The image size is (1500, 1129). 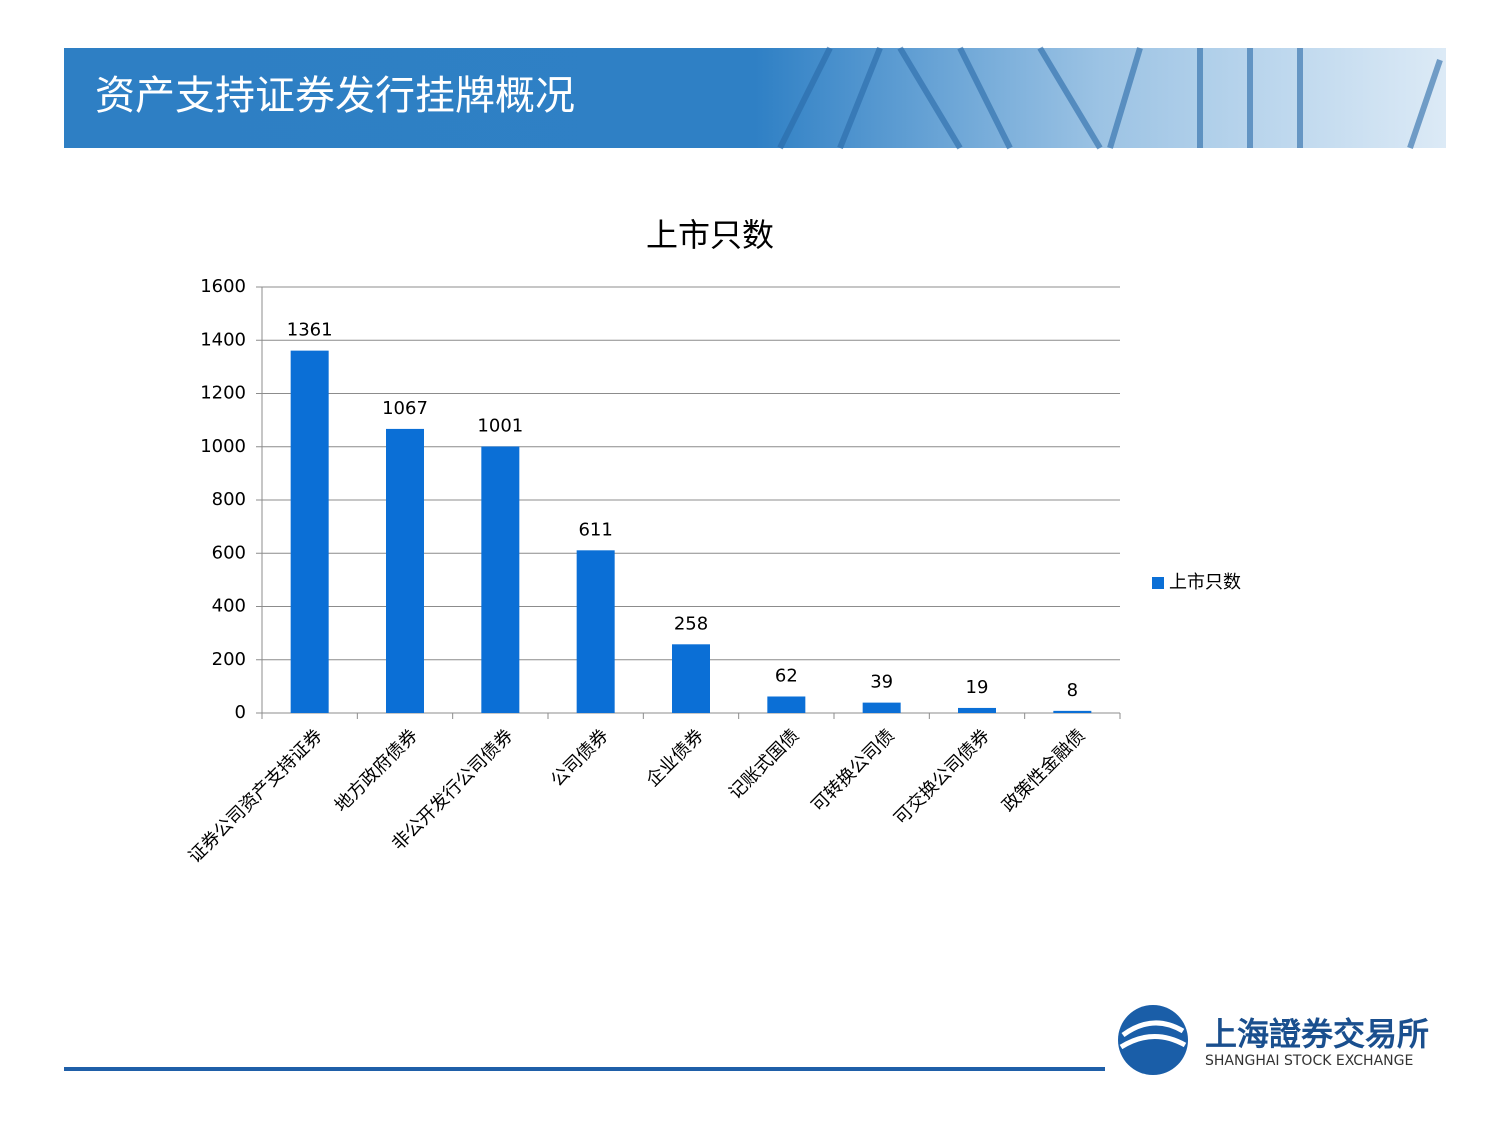 I want to click on y-tick-label: 1000, so click(x=223, y=446).